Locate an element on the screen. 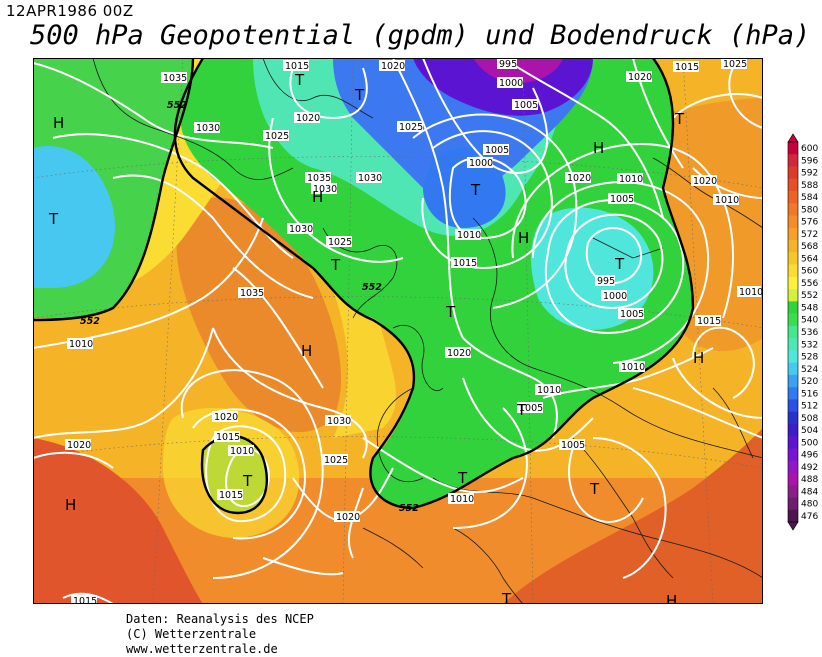  colorbar-level-label: 488 is located at coordinates (809, 480).